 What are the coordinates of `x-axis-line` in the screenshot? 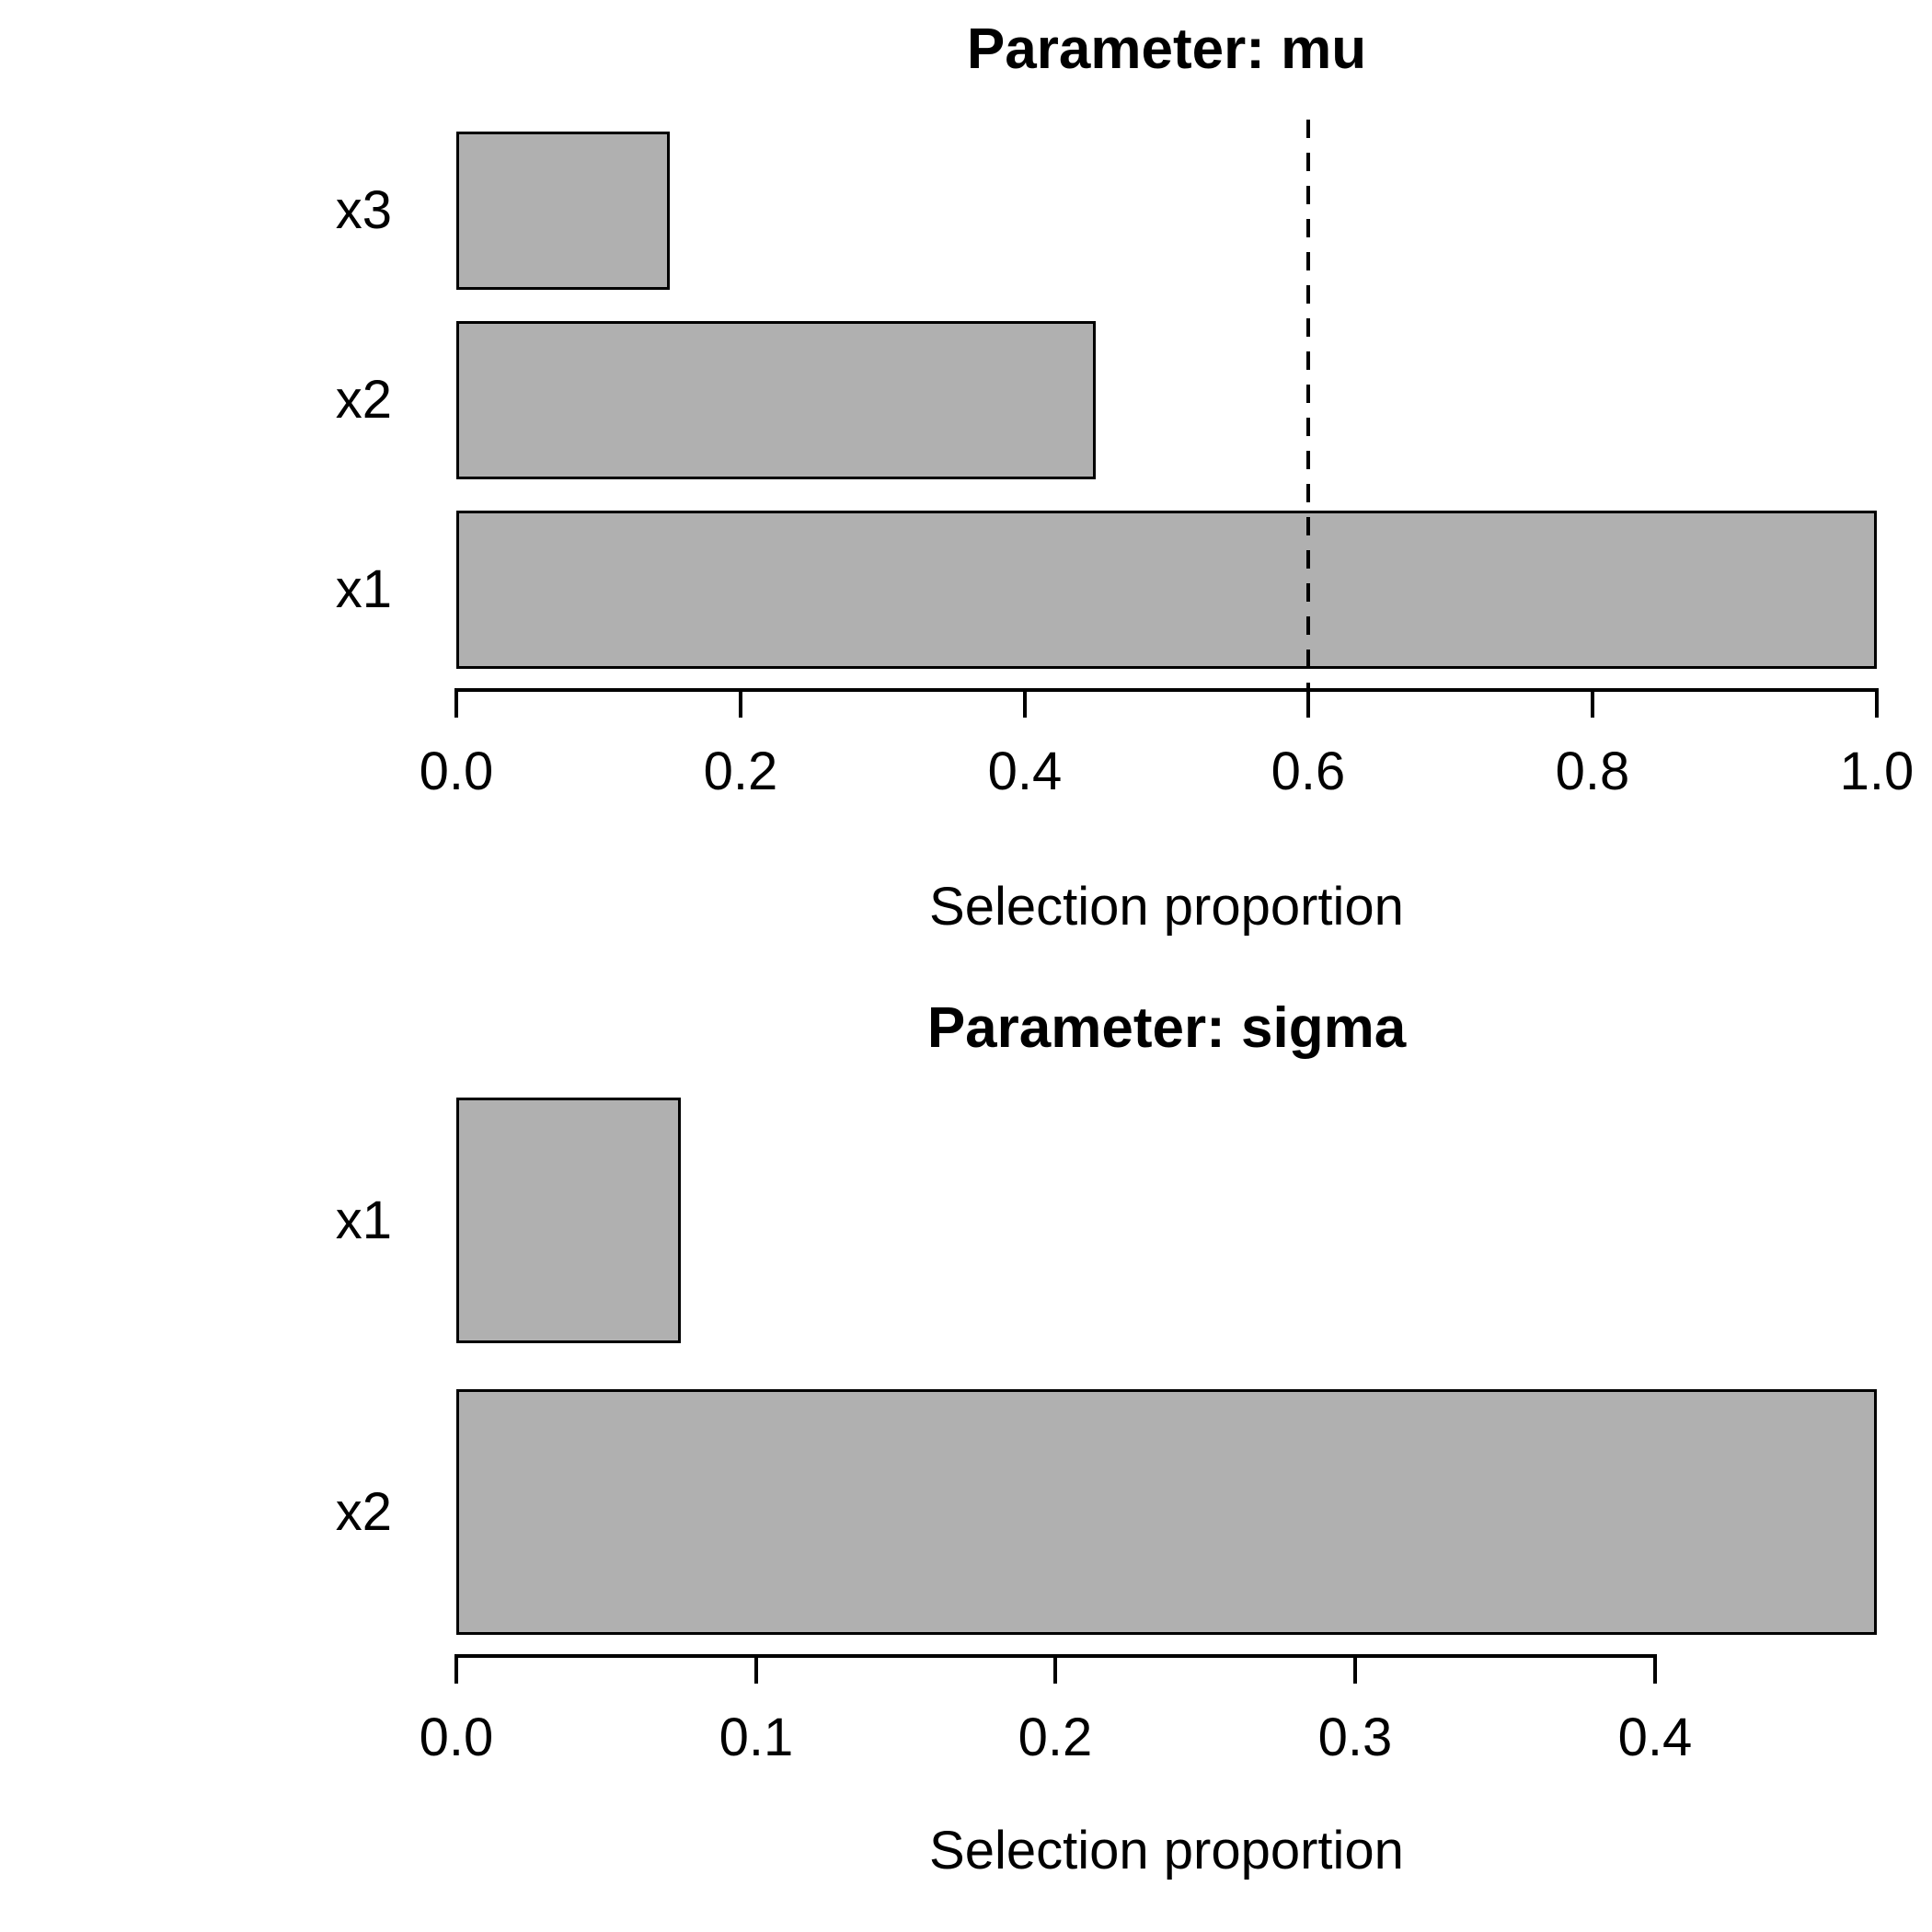 It's located at (1166, 690).